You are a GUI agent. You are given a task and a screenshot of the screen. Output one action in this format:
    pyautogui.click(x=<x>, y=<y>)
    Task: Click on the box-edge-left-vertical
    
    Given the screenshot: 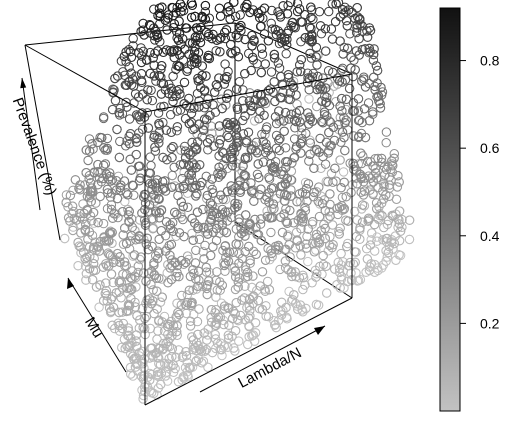 What is the action you would take?
    pyautogui.click(x=42, y=142)
    